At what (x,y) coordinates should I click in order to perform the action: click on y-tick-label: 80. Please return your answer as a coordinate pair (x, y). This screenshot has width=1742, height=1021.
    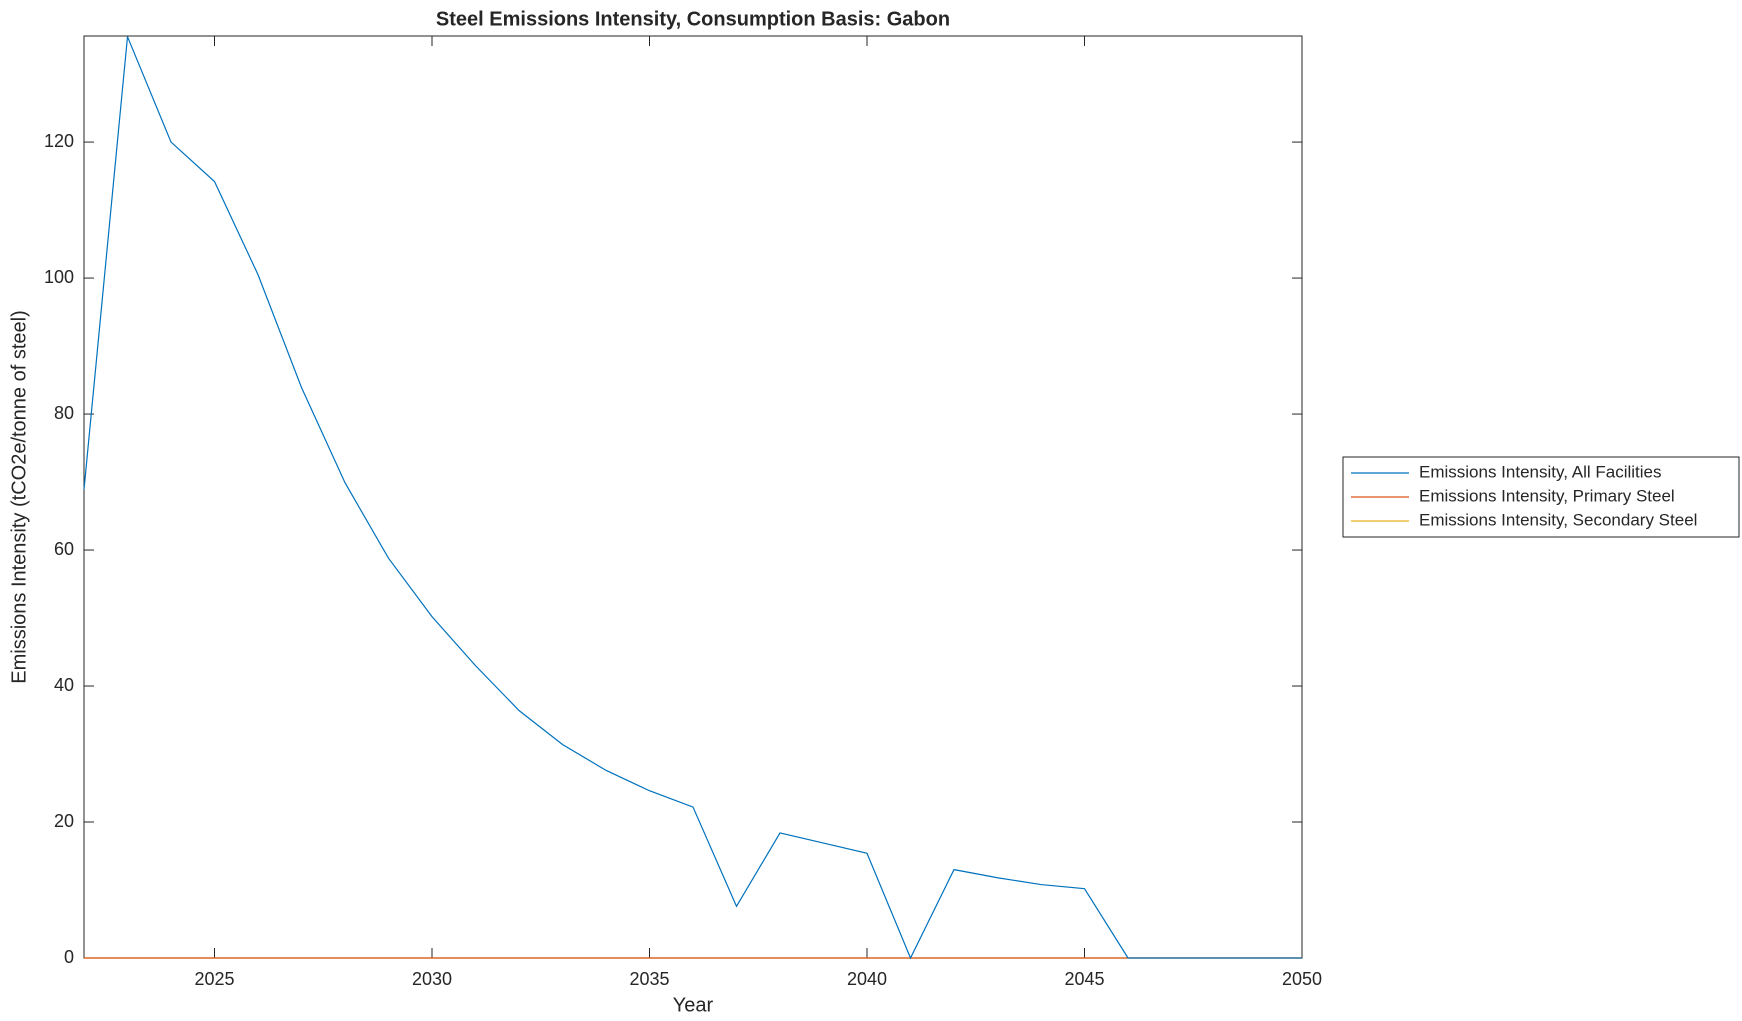
    Looking at the image, I should click on (64, 413).